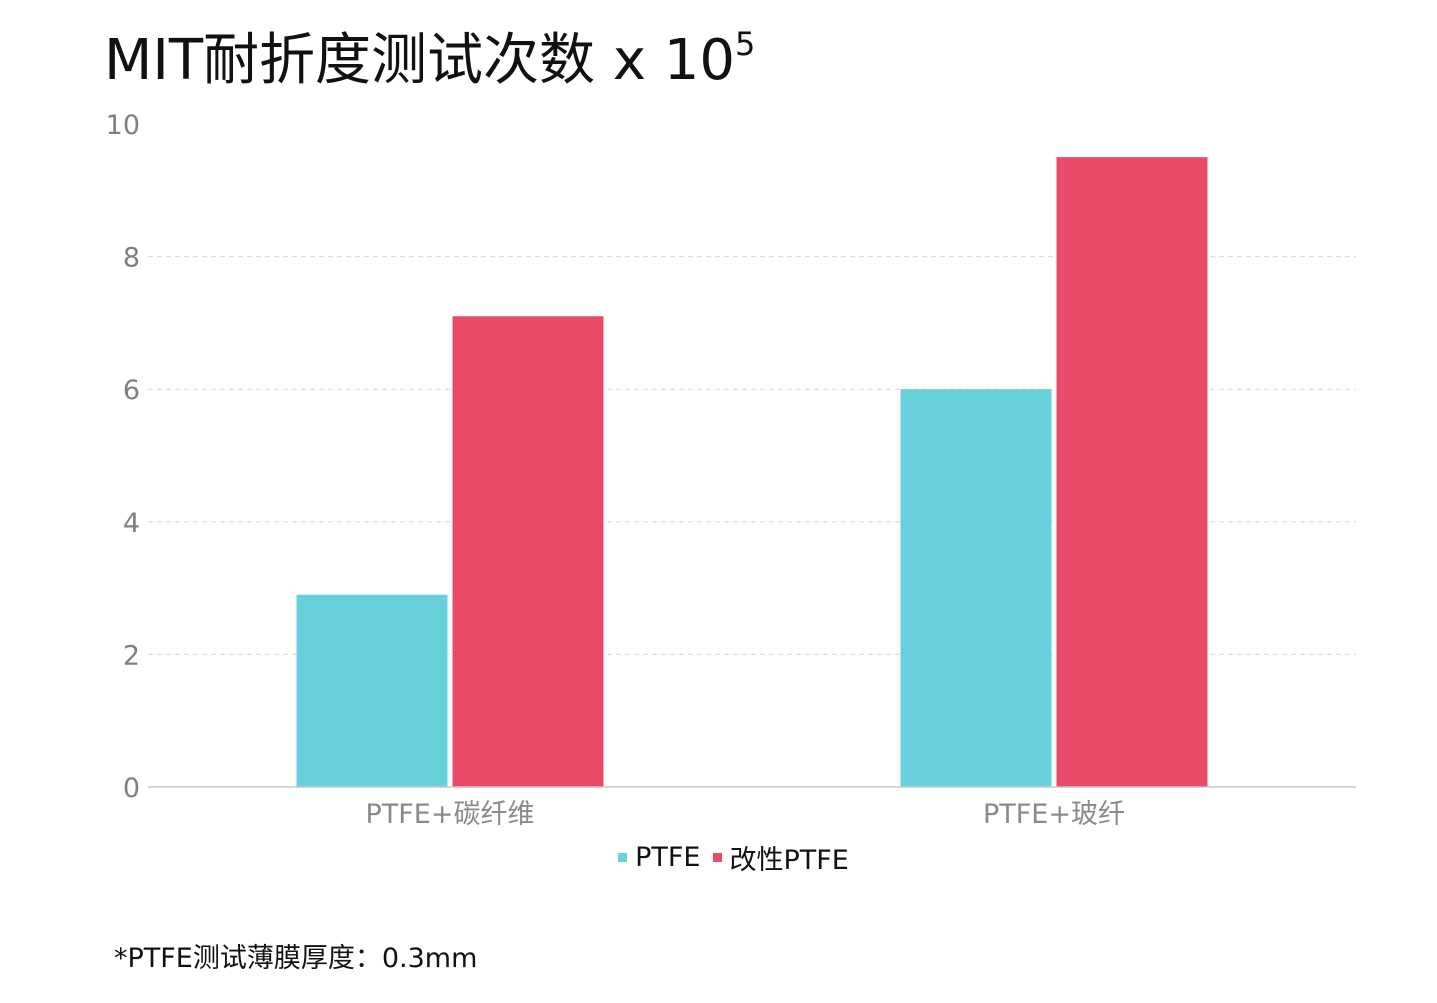 The height and width of the screenshot is (1003, 1437). I want to click on y-tick-label-6: 6, so click(131, 390).